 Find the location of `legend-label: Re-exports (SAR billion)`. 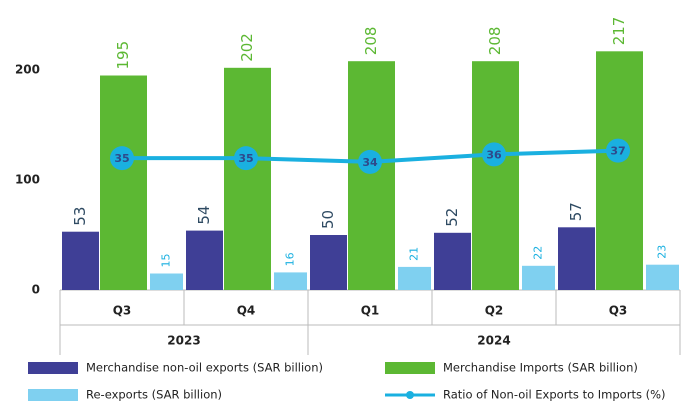

legend-label: Re-exports (SAR billion) is located at coordinates (154, 395).